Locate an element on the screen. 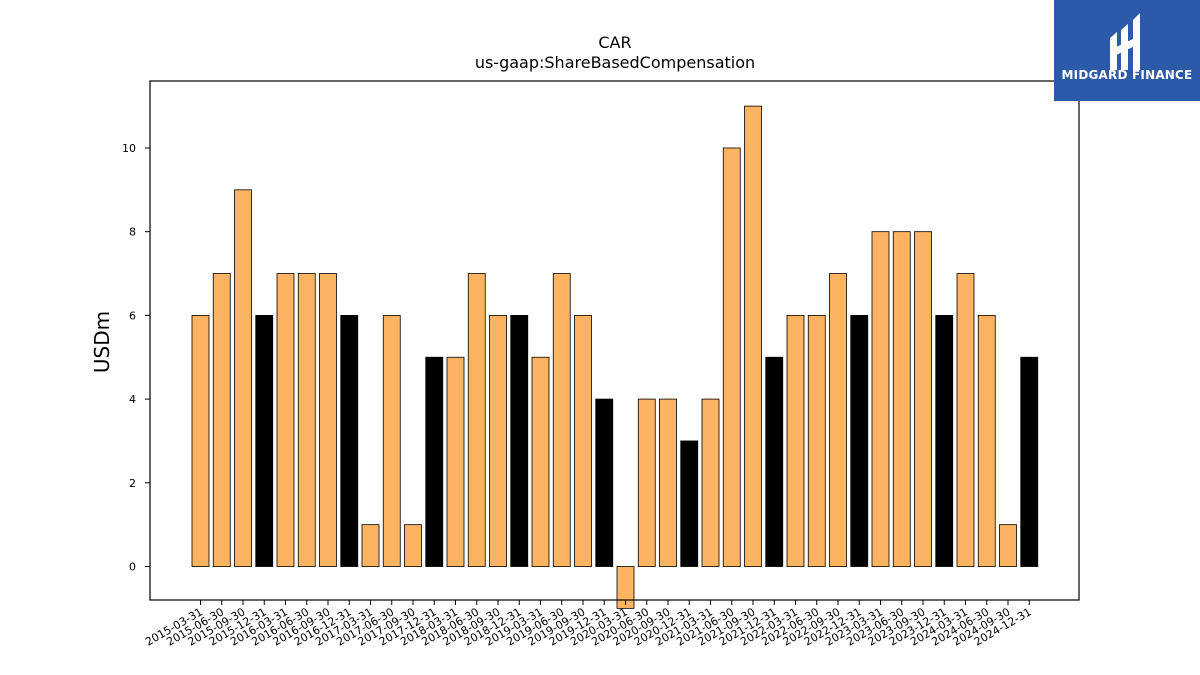  y-tick-label: 6 is located at coordinates (132, 315).